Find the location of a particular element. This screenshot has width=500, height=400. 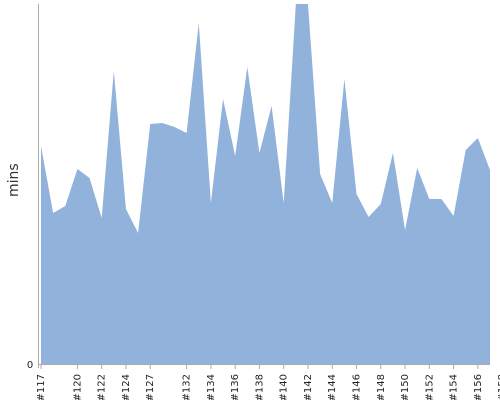

x-tick-label: #156 is located at coordinates (478, 387).